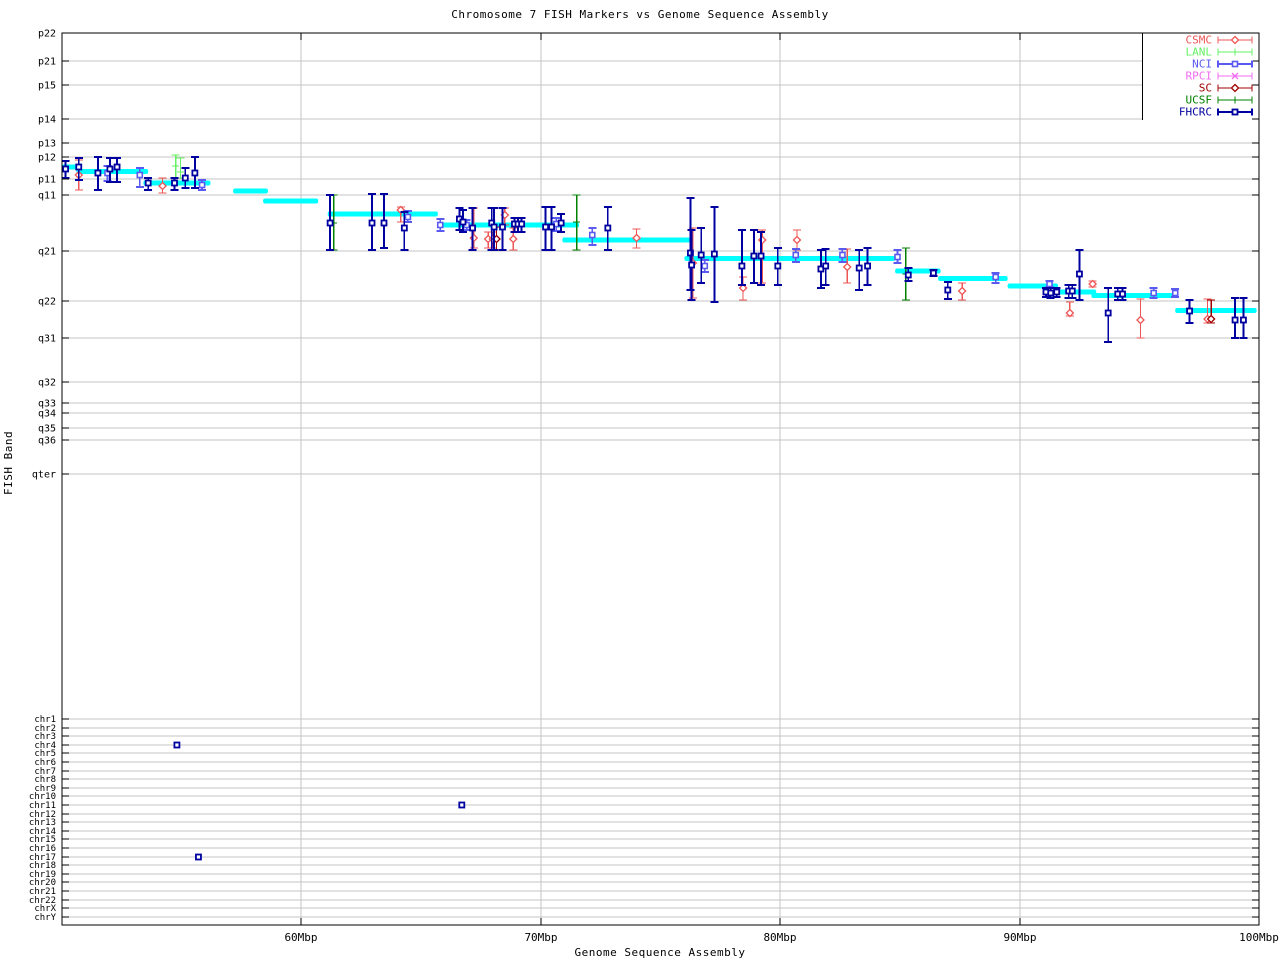 The image size is (1280, 960). Describe the element at coordinates (300, 937) in the screenshot. I see `x-tick-label: 60Mbp` at that location.